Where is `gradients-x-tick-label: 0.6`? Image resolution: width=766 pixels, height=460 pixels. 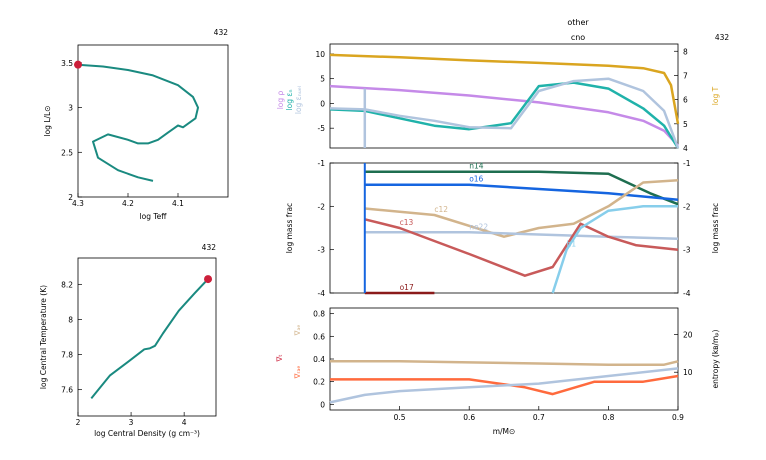 gradients-x-tick-label: 0.6 is located at coordinates (469, 417).